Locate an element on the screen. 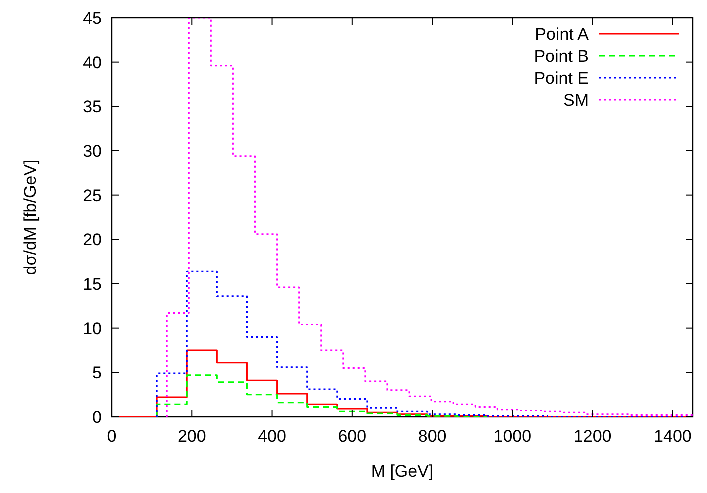 This screenshot has width=707, height=493. legend-label: Point E is located at coordinates (561, 78).